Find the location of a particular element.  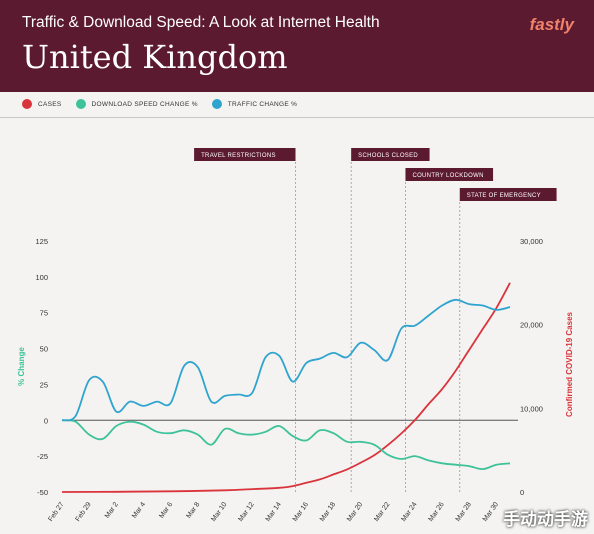

annotation-label: SCHOOLS CLOSED is located at coordinates (388, 156).